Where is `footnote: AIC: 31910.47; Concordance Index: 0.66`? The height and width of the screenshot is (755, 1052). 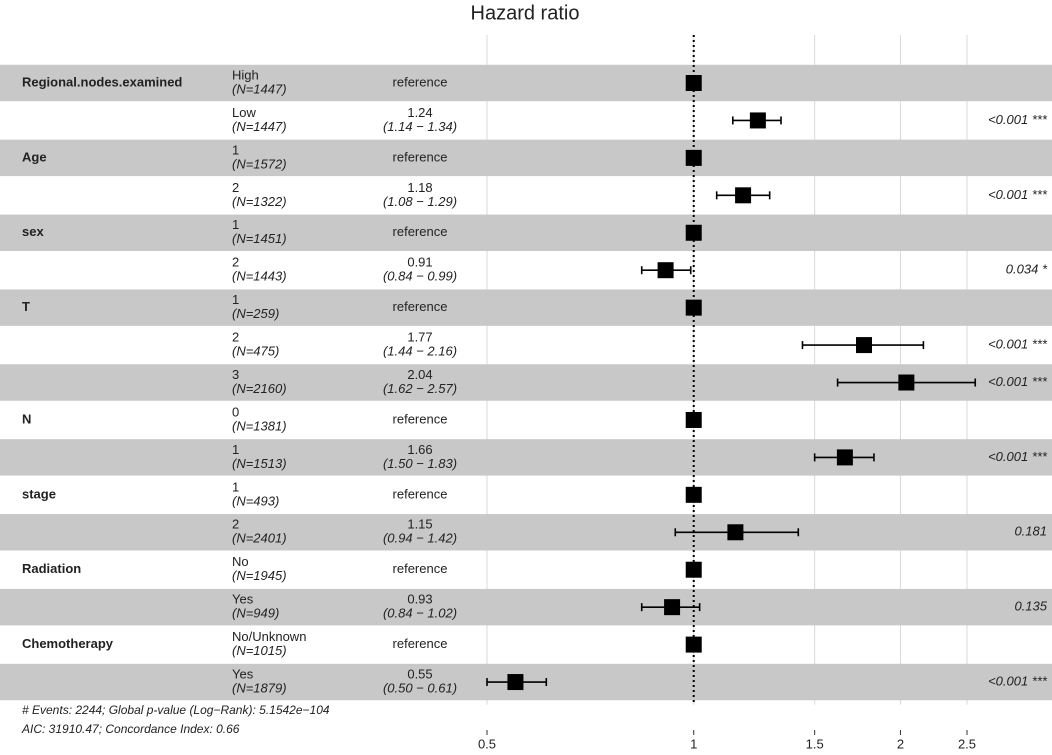
footnote: AIC: 31910.47; Concordance Index: 0.66 is located at coordinates (130, 729).